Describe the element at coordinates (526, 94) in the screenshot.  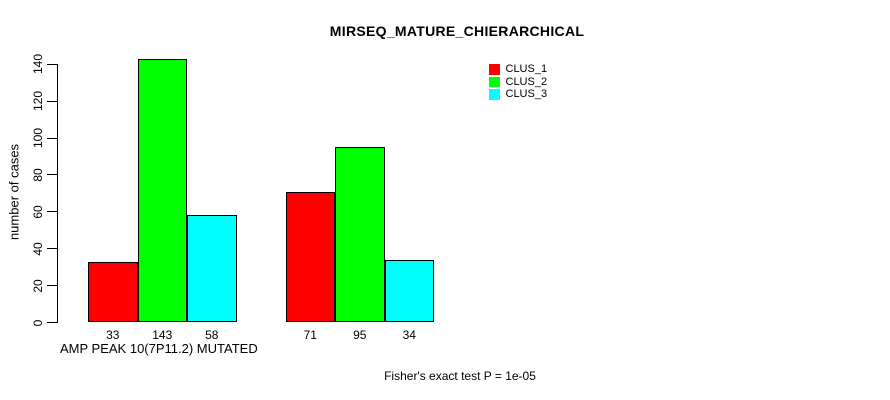
I see `legend-label: CLUS_3` at that location.